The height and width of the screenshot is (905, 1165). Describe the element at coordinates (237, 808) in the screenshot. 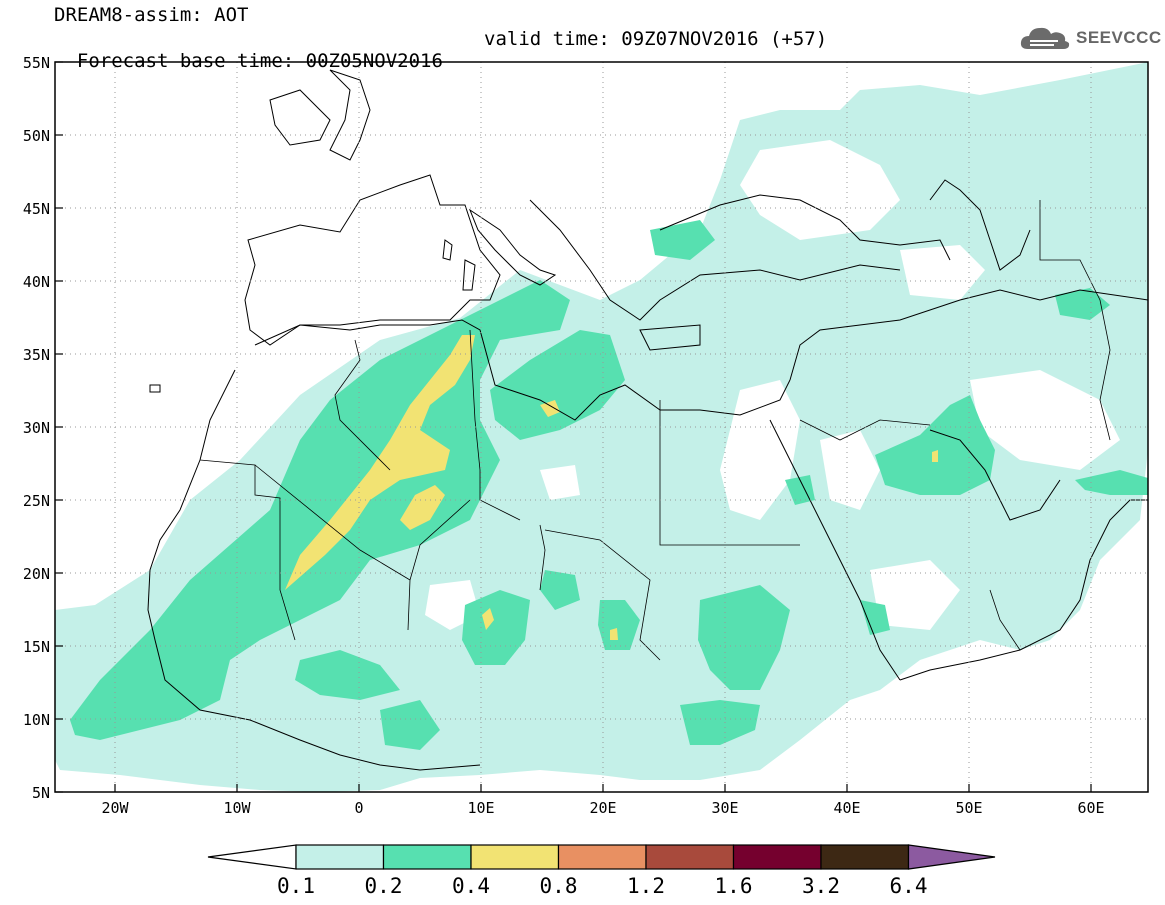

I see `lon-label: 10W` at that location.